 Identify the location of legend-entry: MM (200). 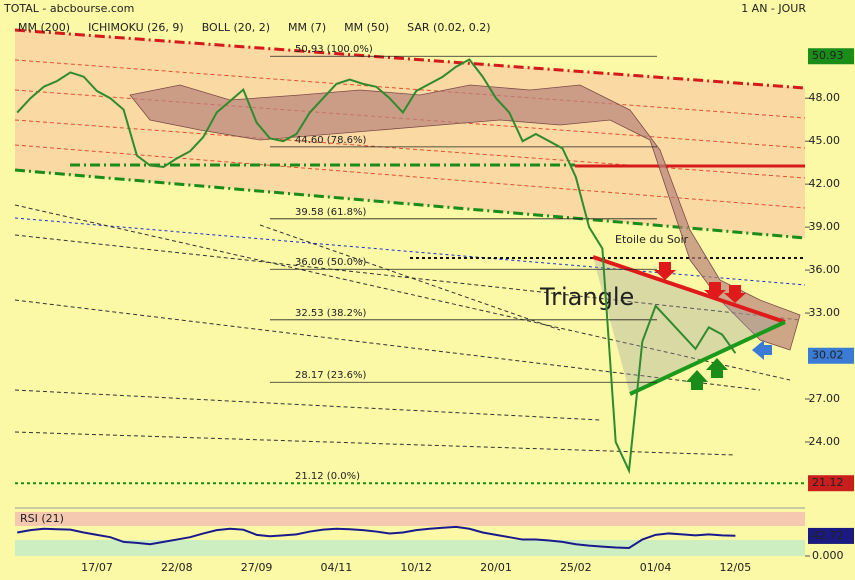
(44, 27).